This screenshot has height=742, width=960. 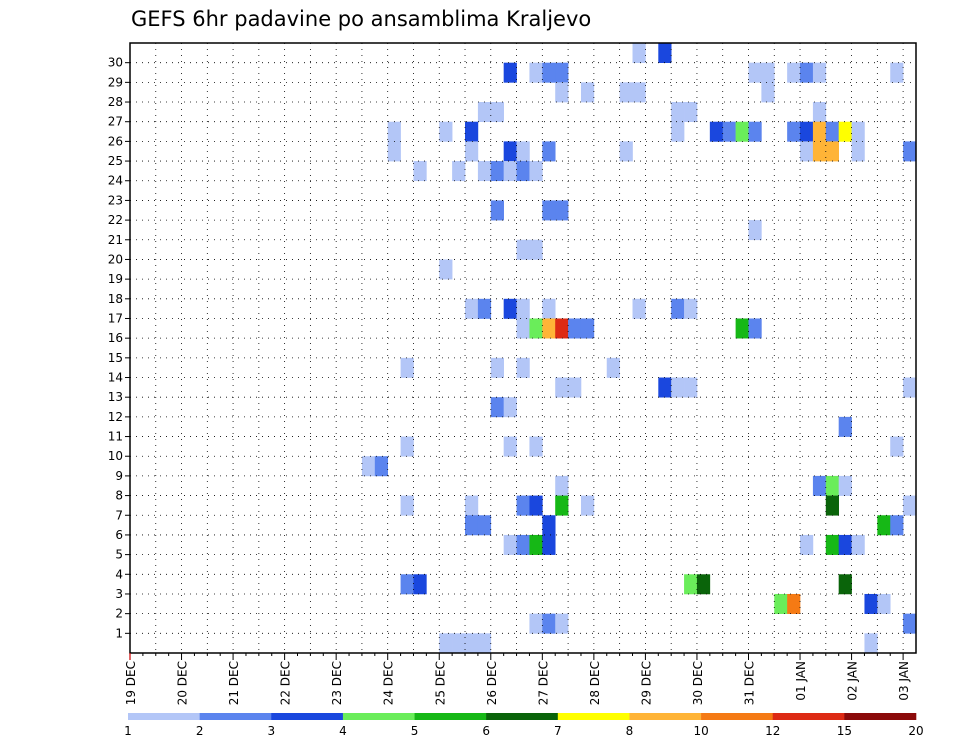 What do you see at coordinates (115, 417) in the screenshot?
I see `y-tick-label: 12` at bounding box center [115, 417].